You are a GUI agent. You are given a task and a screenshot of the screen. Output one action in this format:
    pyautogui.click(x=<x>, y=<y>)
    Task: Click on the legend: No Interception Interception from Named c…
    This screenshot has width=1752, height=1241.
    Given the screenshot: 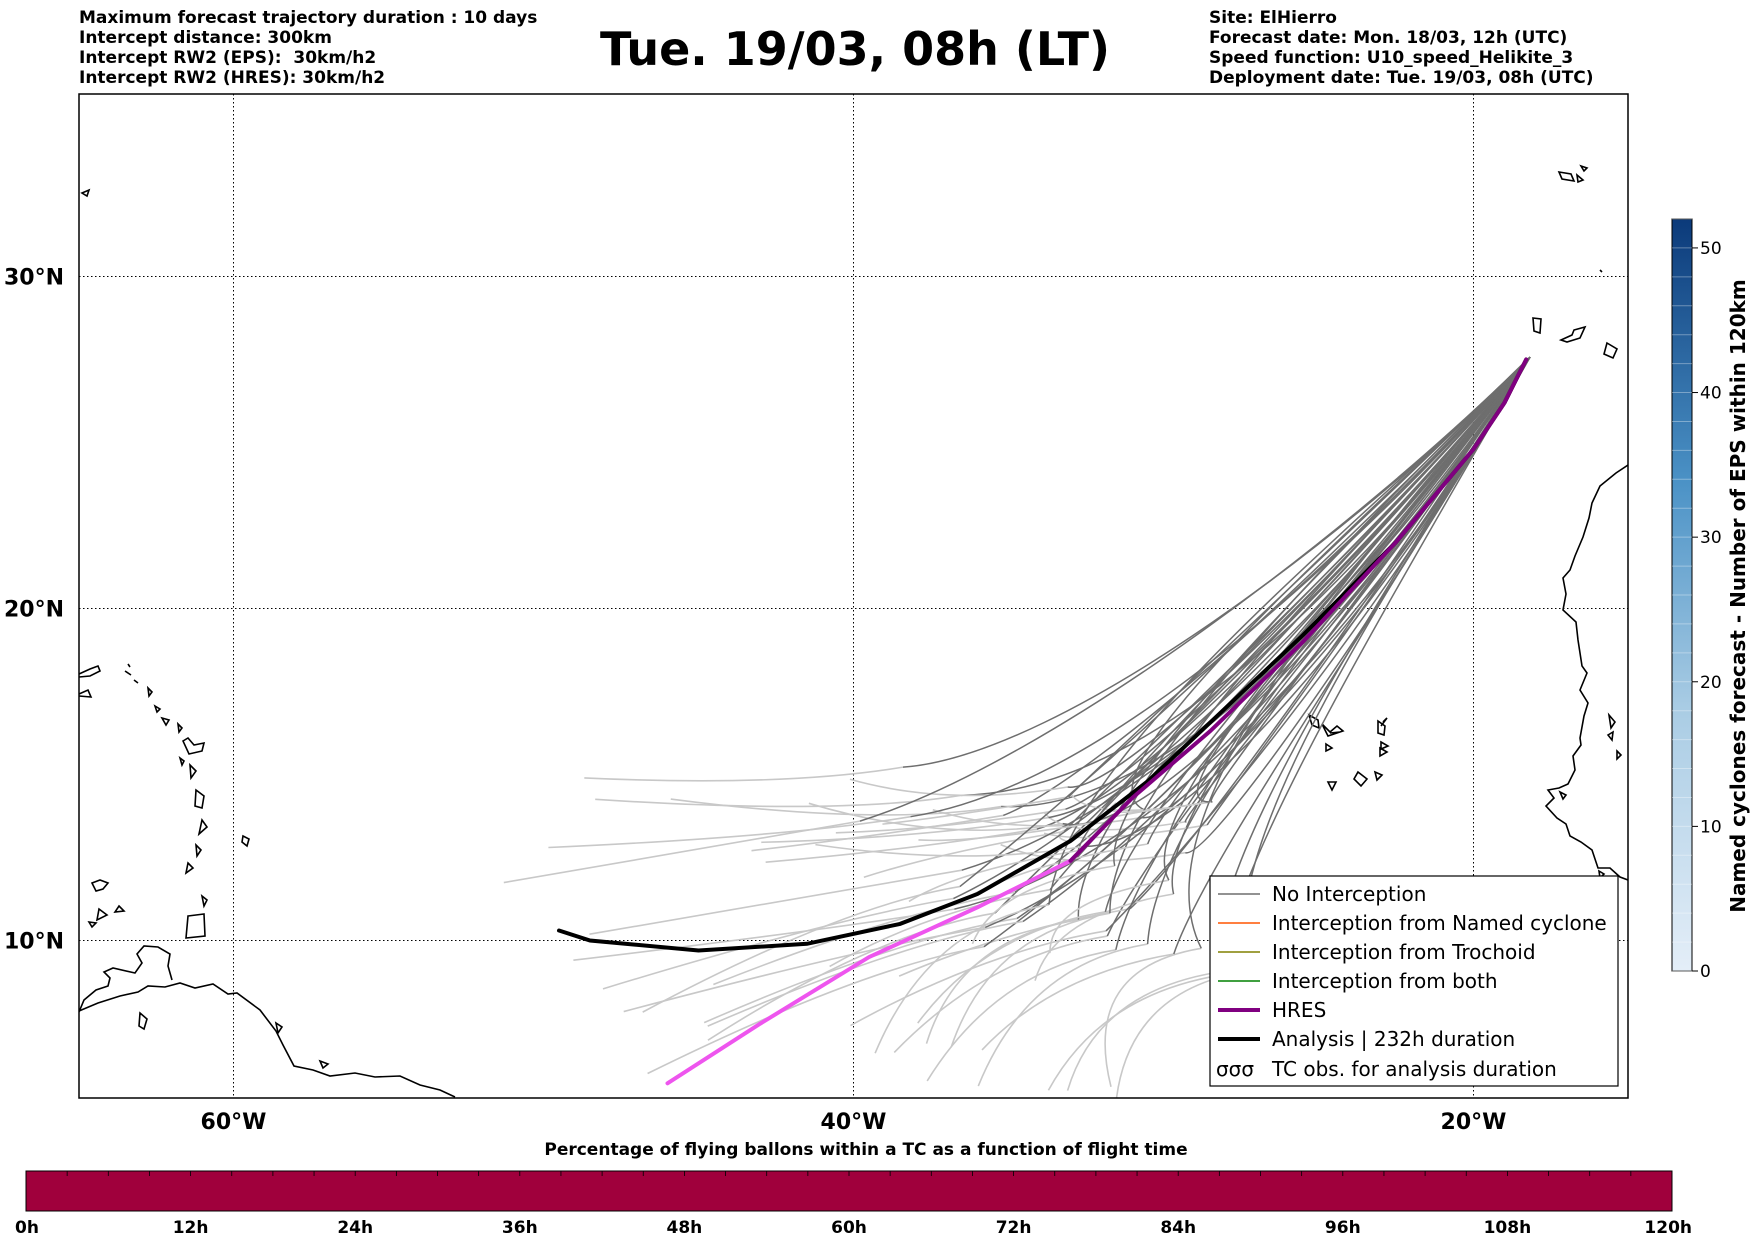 What is the action you would take?
    pyautogui.click(x=1414, y=981)
    